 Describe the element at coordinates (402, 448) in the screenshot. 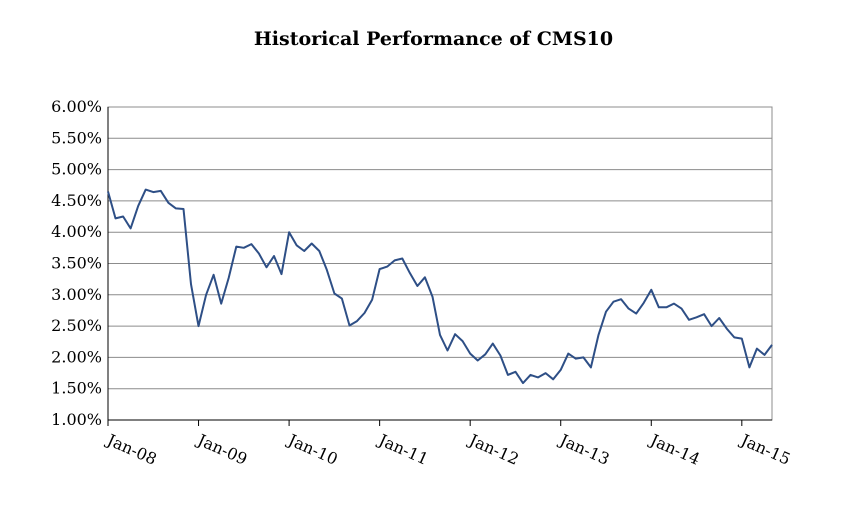

I see `x-tick-label: Jan-11` at that location.